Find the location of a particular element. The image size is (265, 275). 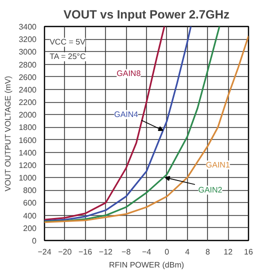

y-tick-label: 2200 is located at coordinates (28, 103).